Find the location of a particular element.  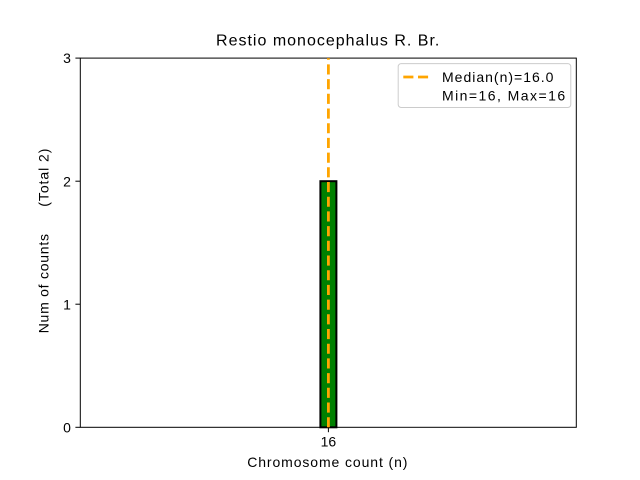

svg-text: 16 is located at coordinates (329, 442).